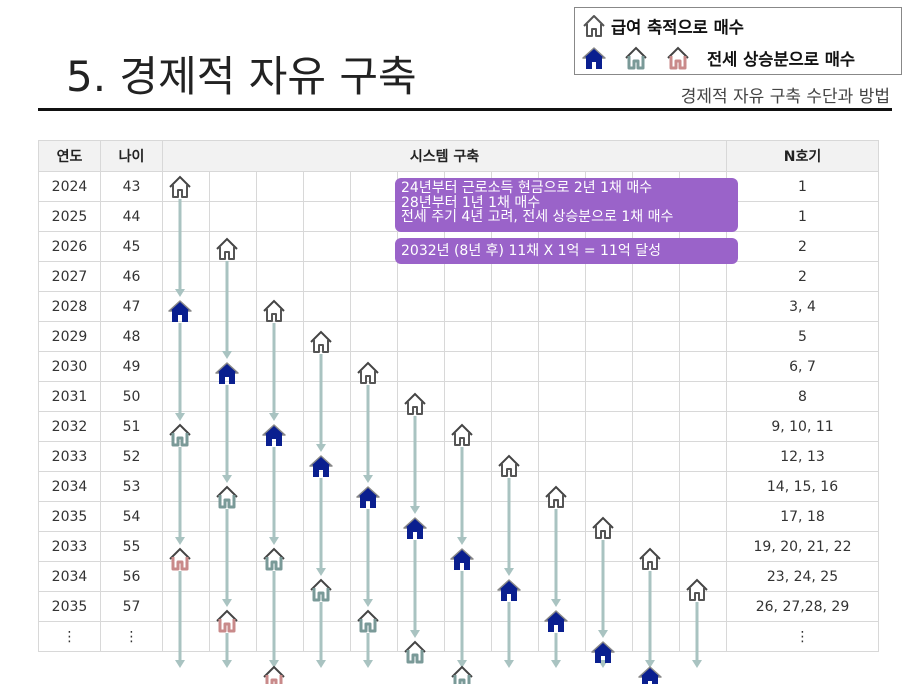 The height and width of the screenshot is (684, 912). I want to click on cell-age: ⋮, so click(131, 636).